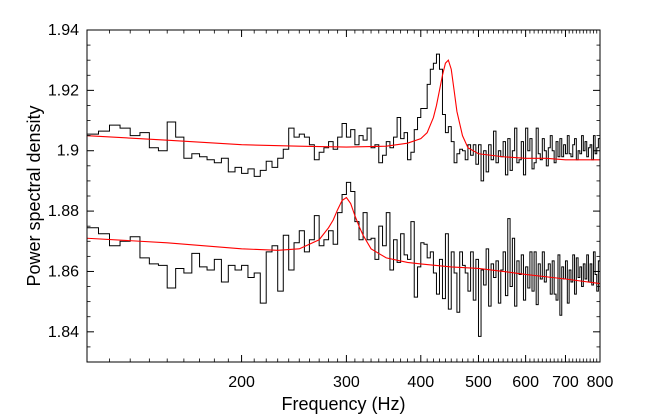 The height and width of the screenshot is (415, 664). I want to click on x-tick-label: 200, so click(241, 382).